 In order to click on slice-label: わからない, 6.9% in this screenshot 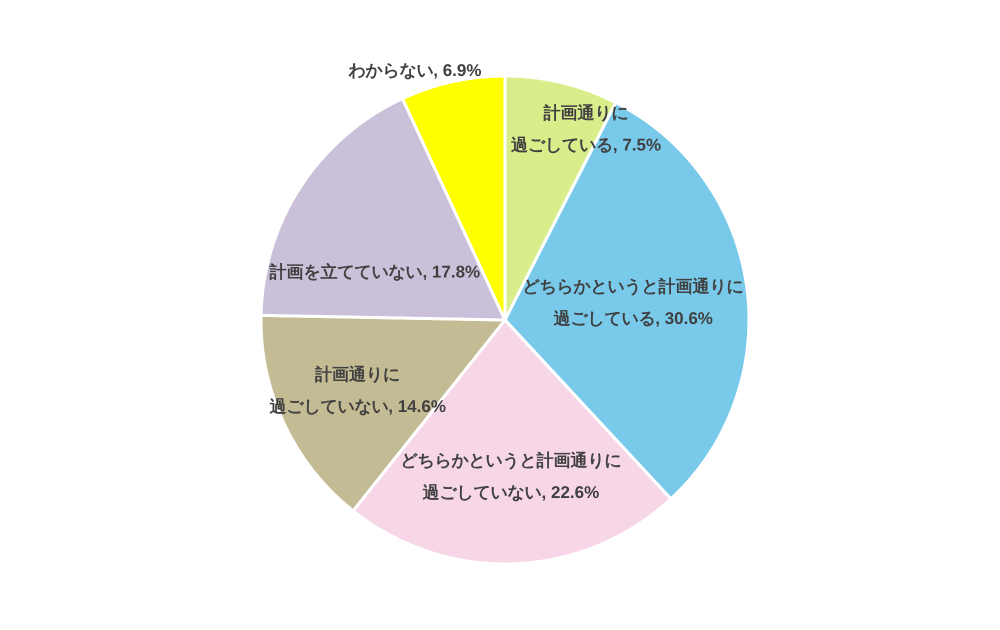, I will do `click(414, 70)`.